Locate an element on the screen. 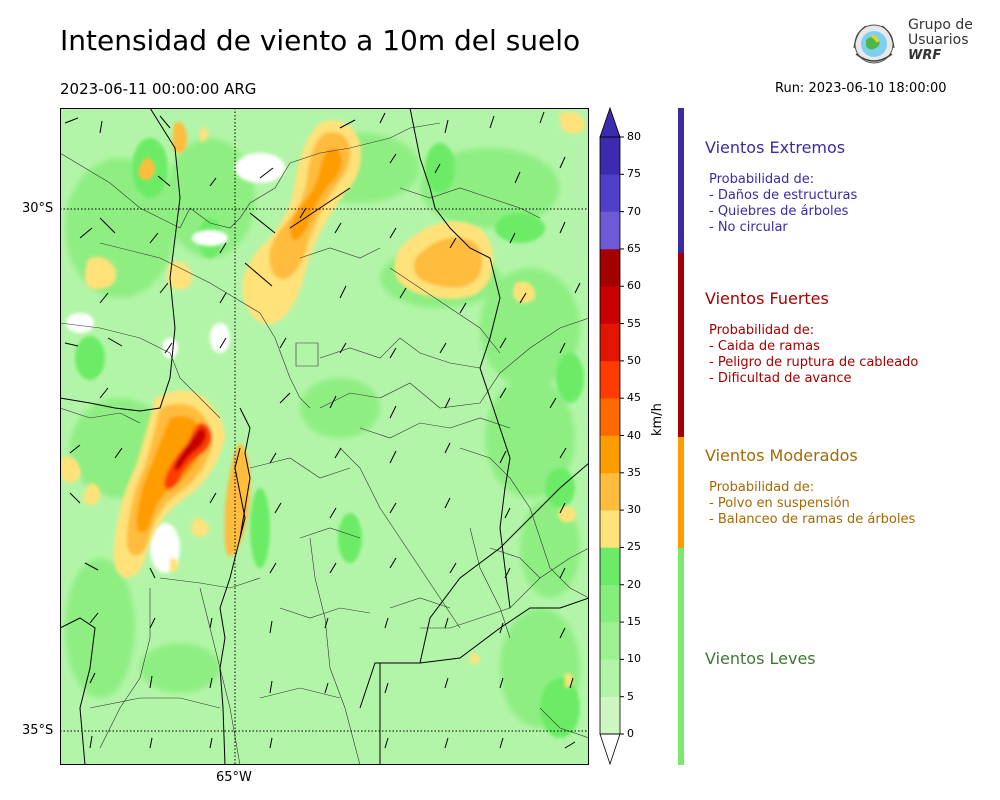 The image size is (1000, 800). legend-moderate-title: Vientos Moderados is located at coordinates (781, 455).